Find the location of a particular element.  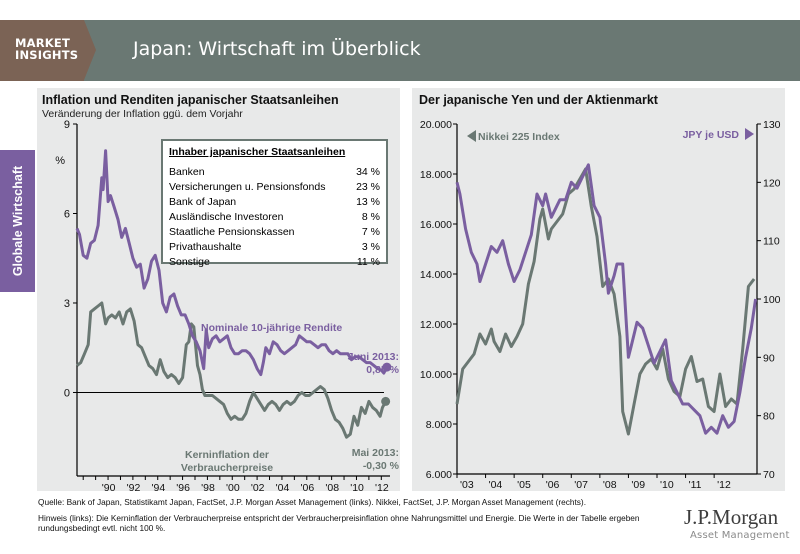

holders-row: Versicherungen u. Pensionsfonds 23 % is located at coordinates (274, 187).